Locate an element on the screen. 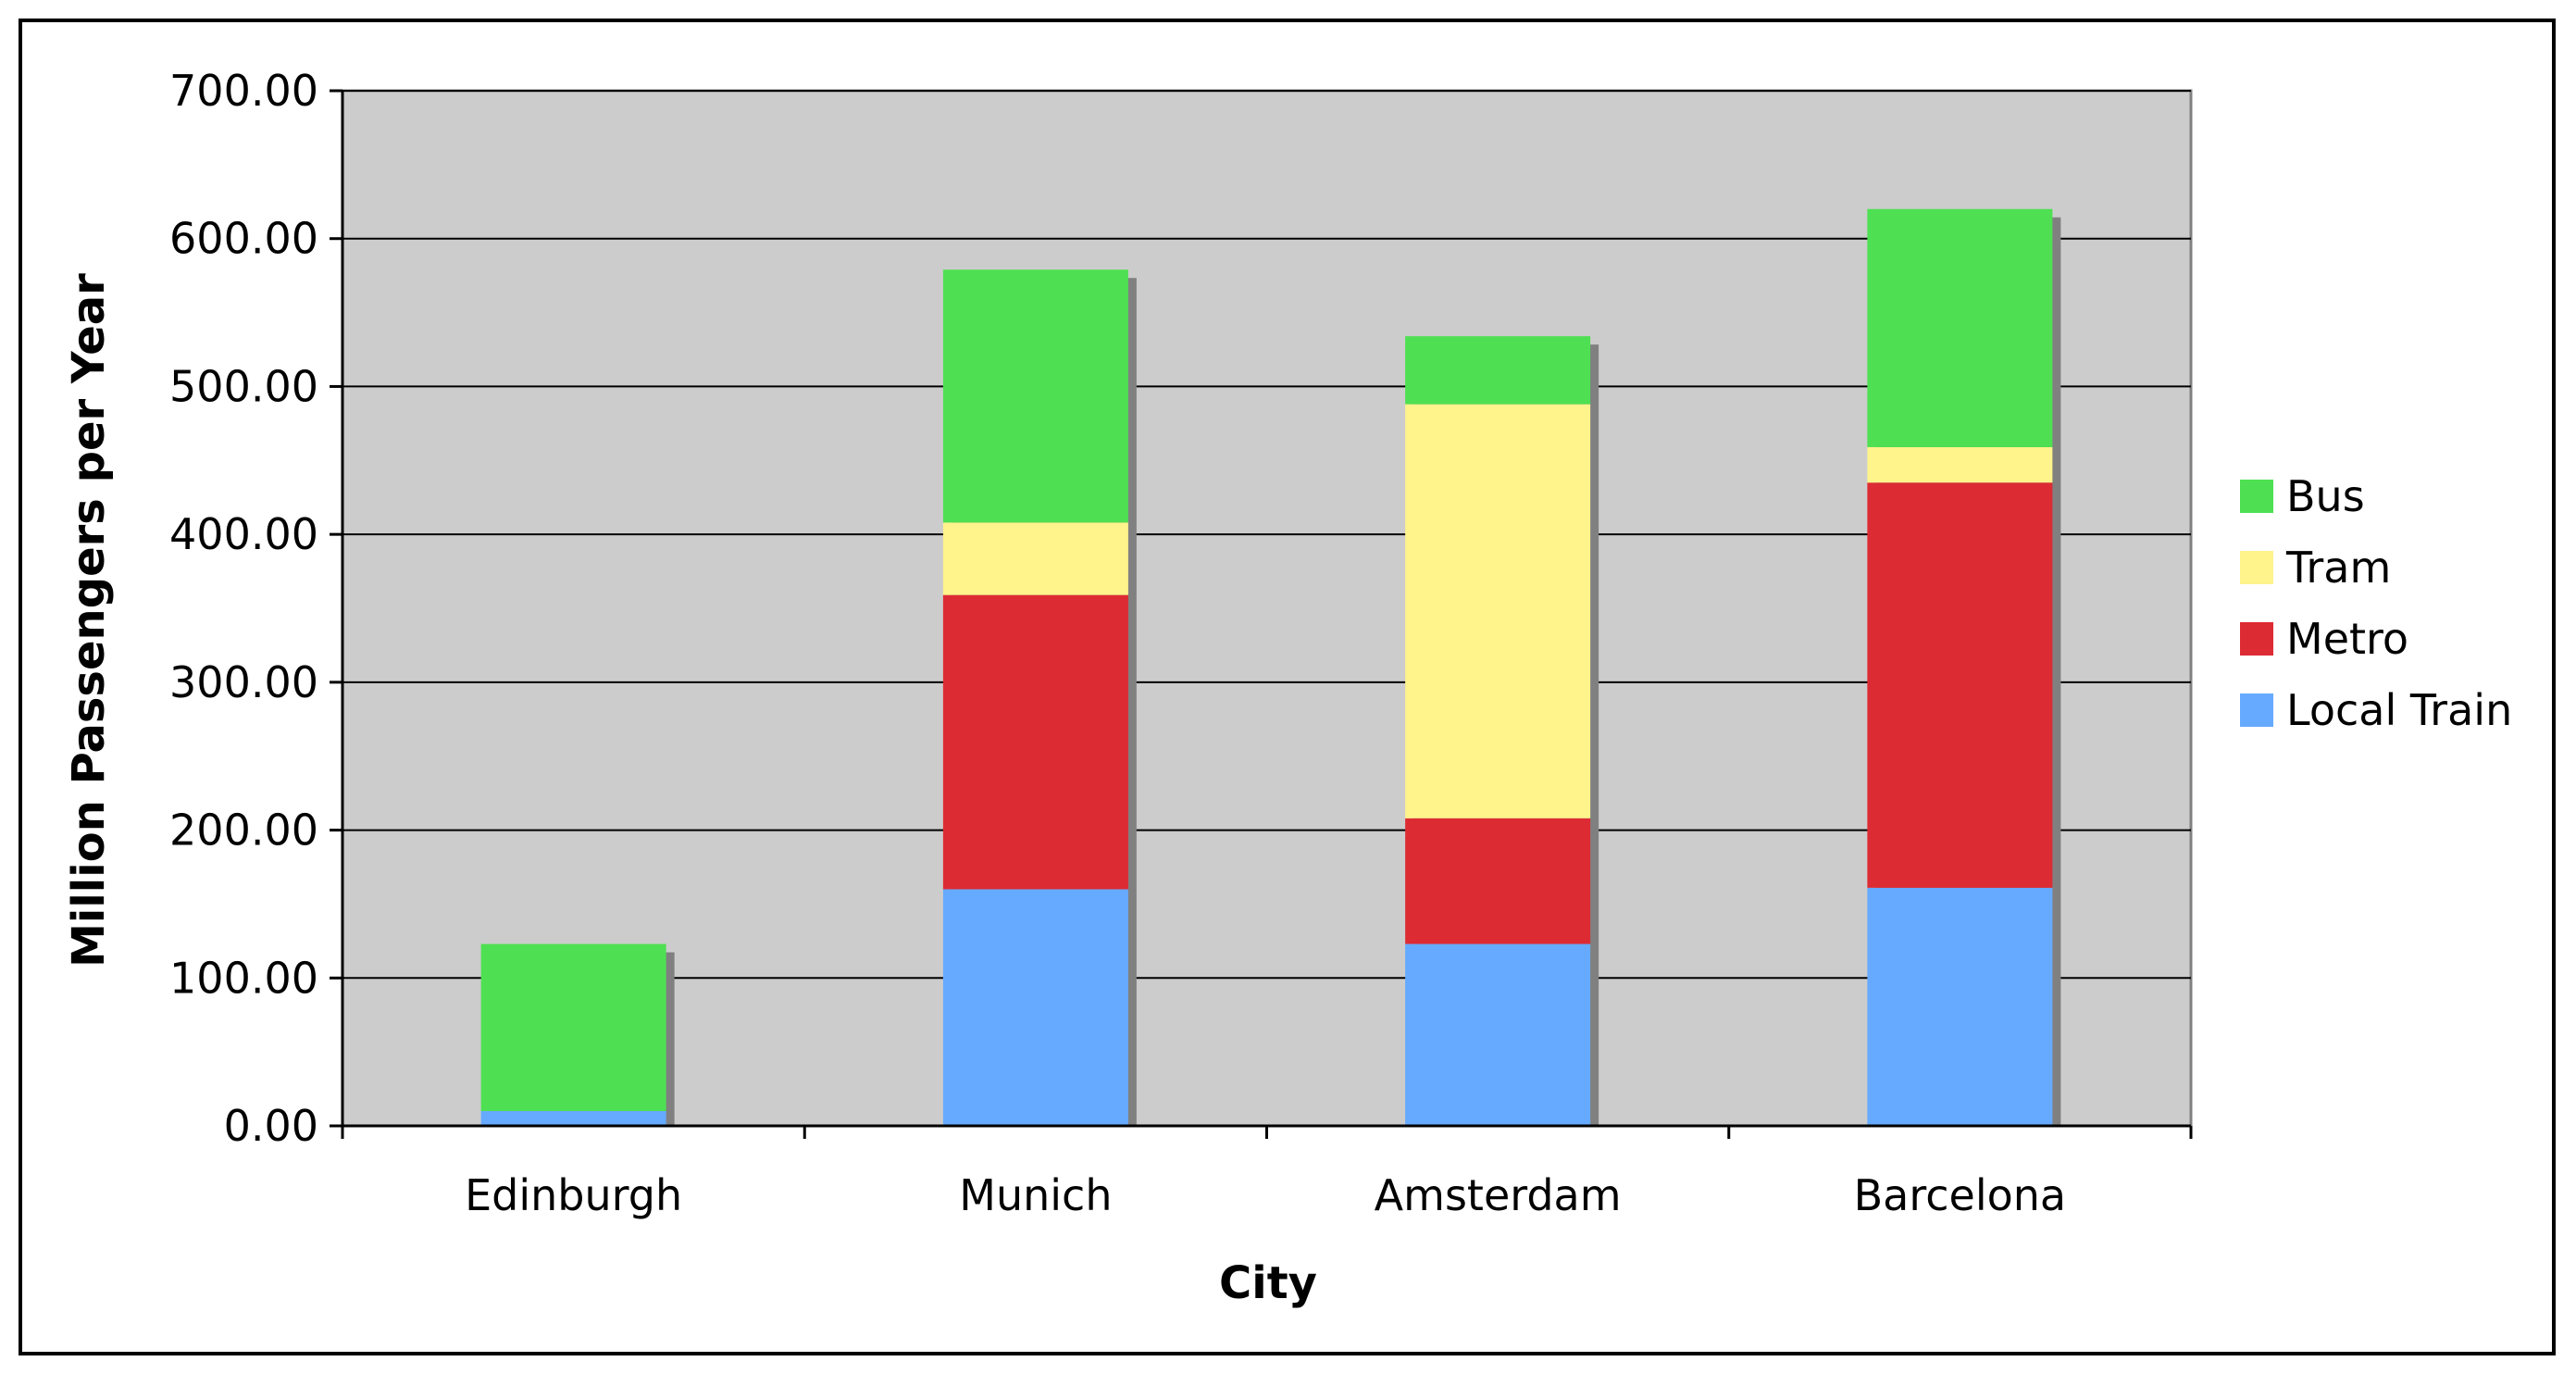 This screenshot has width=2576, height=1374. y-tick-label: 400.00 is located at coordinates (243, 534).